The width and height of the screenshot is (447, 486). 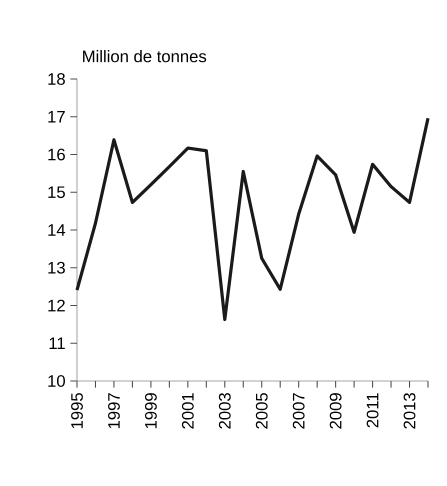 What do you see at coordinates (56, 381) in the screenshot?
I see `y-tick-label: 10` at bounding box center [56, 381].